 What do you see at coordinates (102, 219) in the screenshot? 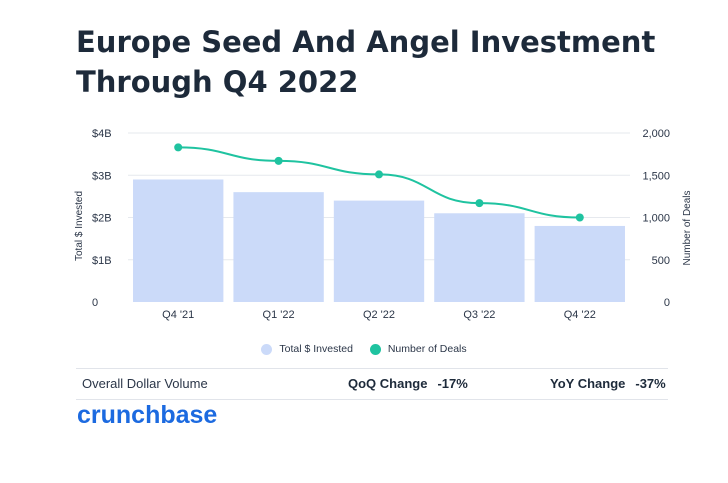
I see `y-tick-label-left: $2B` at bounding box center [102, 219].